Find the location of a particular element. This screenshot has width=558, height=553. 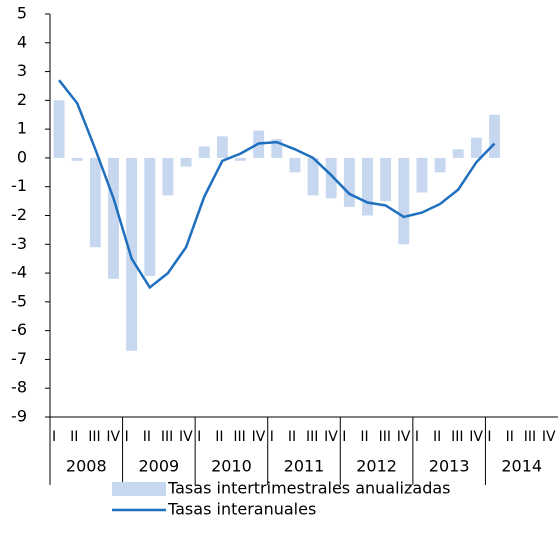

y-tick-label: 5 is located at coordinates (22, 13).